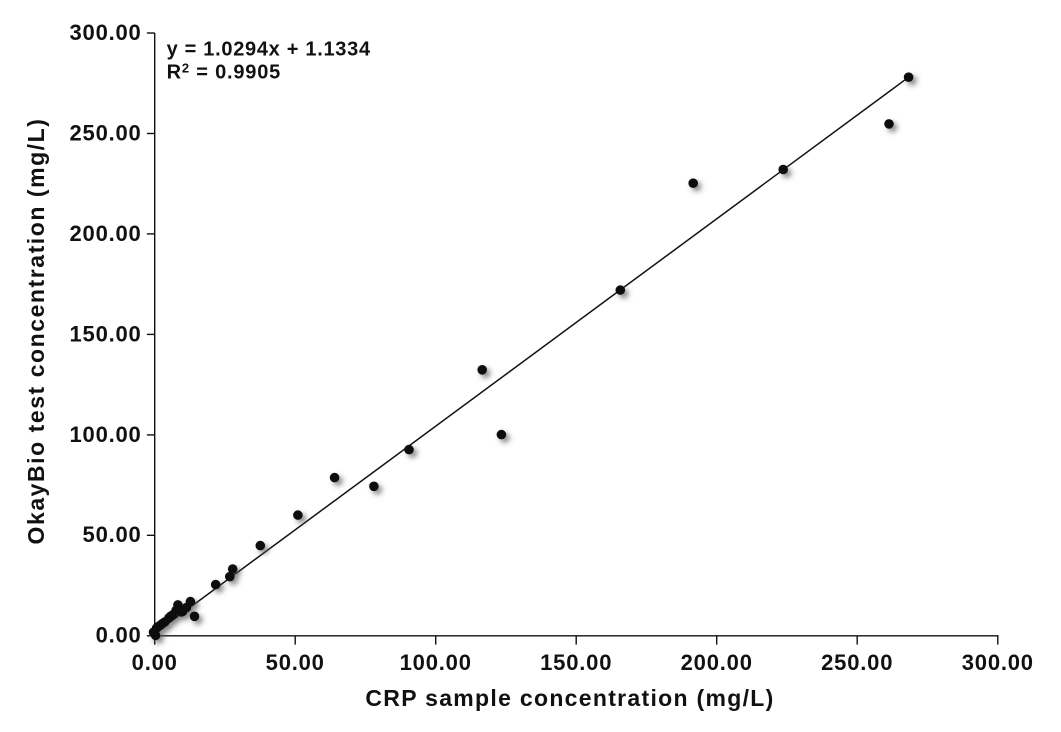 The height and width of the screenshot is (732, 1061). I want to click on svg-text: R2 = 0.9905, so click(224, 72).